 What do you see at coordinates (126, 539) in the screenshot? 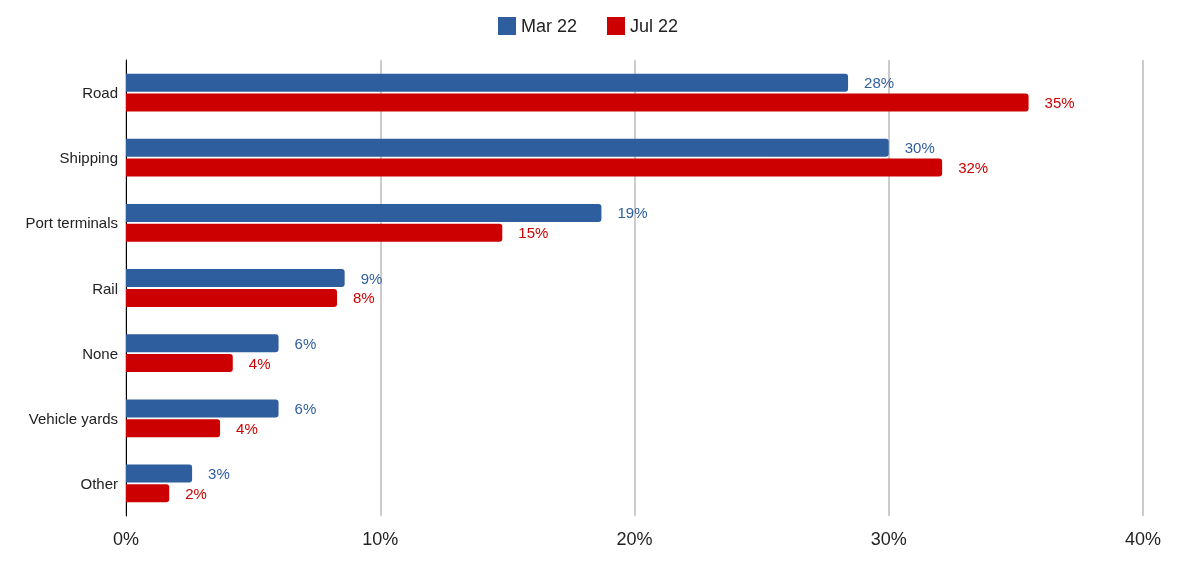
I see `x-tick-label: 0%` at bounding box center [126, 539].